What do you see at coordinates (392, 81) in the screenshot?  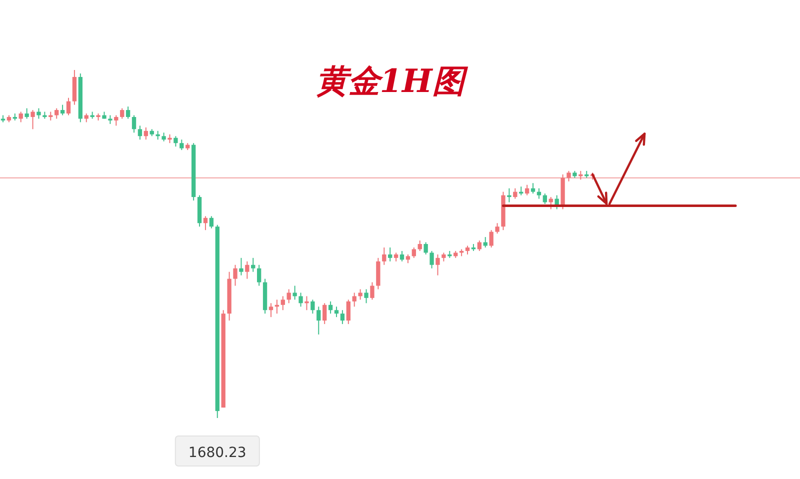 I see `chart-title: 黄金1H图` at bounding box center [392, 81].